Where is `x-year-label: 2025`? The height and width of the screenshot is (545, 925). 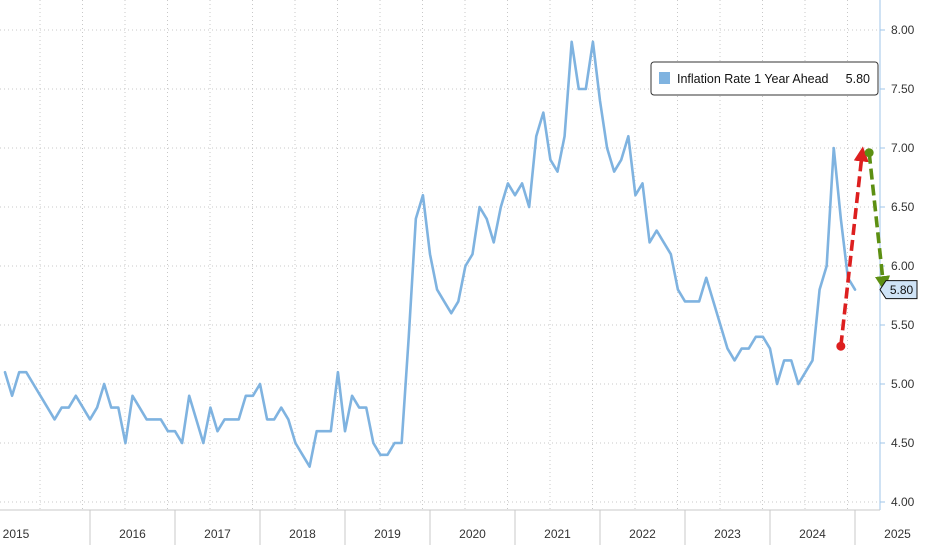 x-year-label: 2025 is located at coordinates (897, 534).